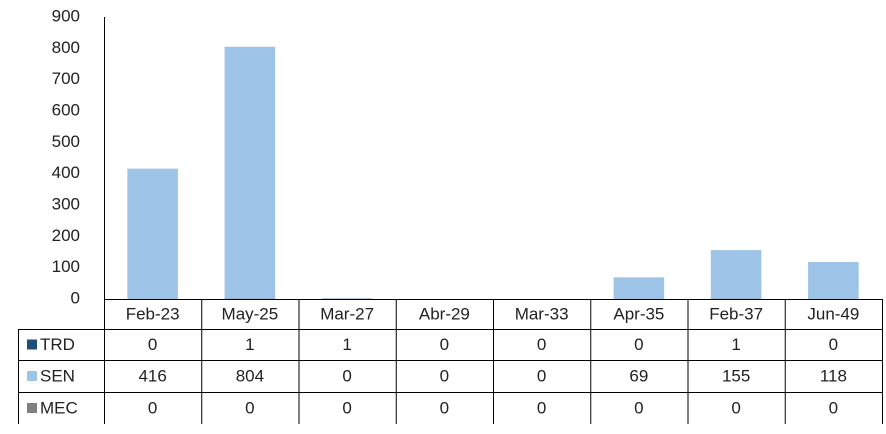  Describe the element at coordinates (66, 172) in the screenshot. I see `y-tick-label: 400` at that location.